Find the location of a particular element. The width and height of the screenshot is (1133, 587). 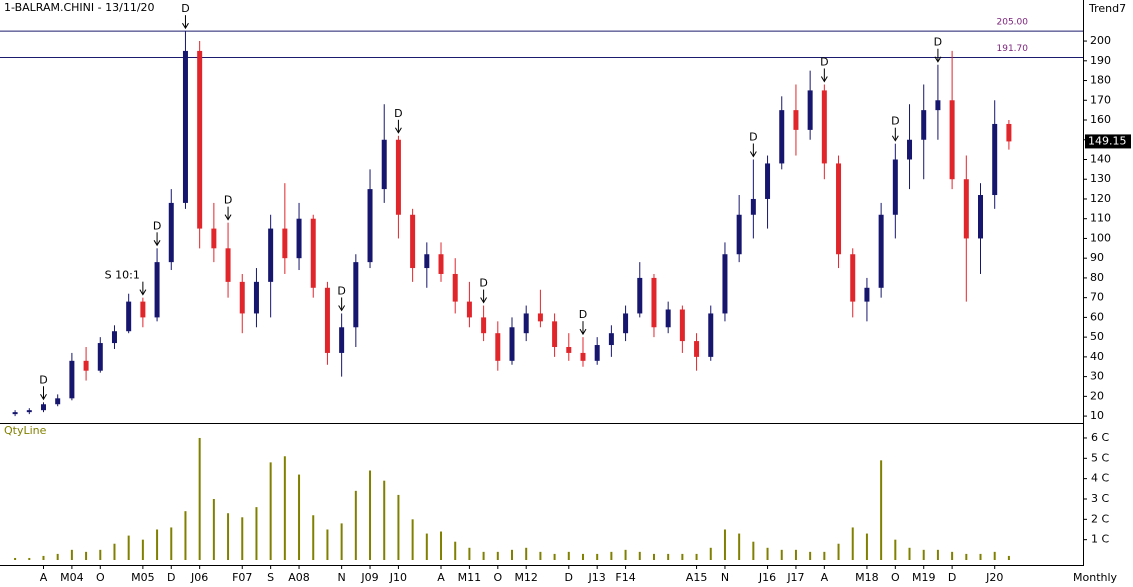

x-tick-label: J06 is located at coordinates (199, 577).